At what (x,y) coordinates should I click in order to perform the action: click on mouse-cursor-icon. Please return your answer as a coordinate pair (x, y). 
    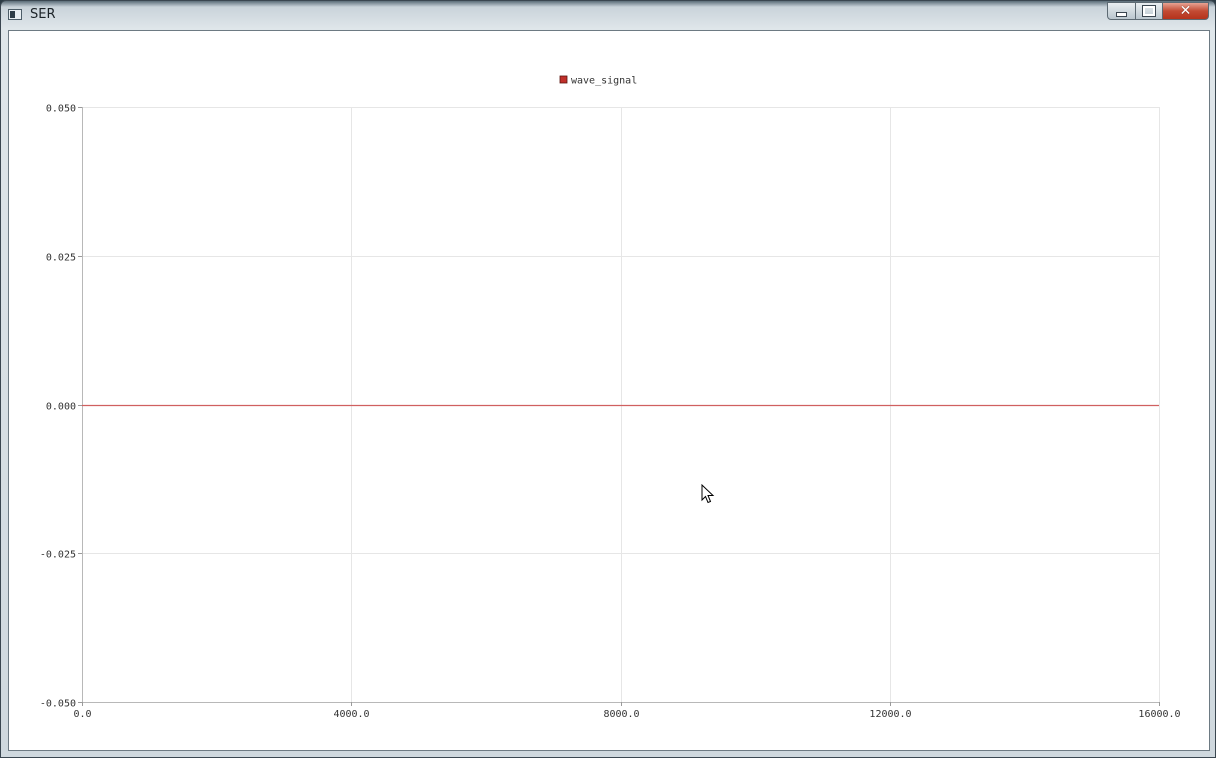
    Looking at the image, I should click on (708, 494).